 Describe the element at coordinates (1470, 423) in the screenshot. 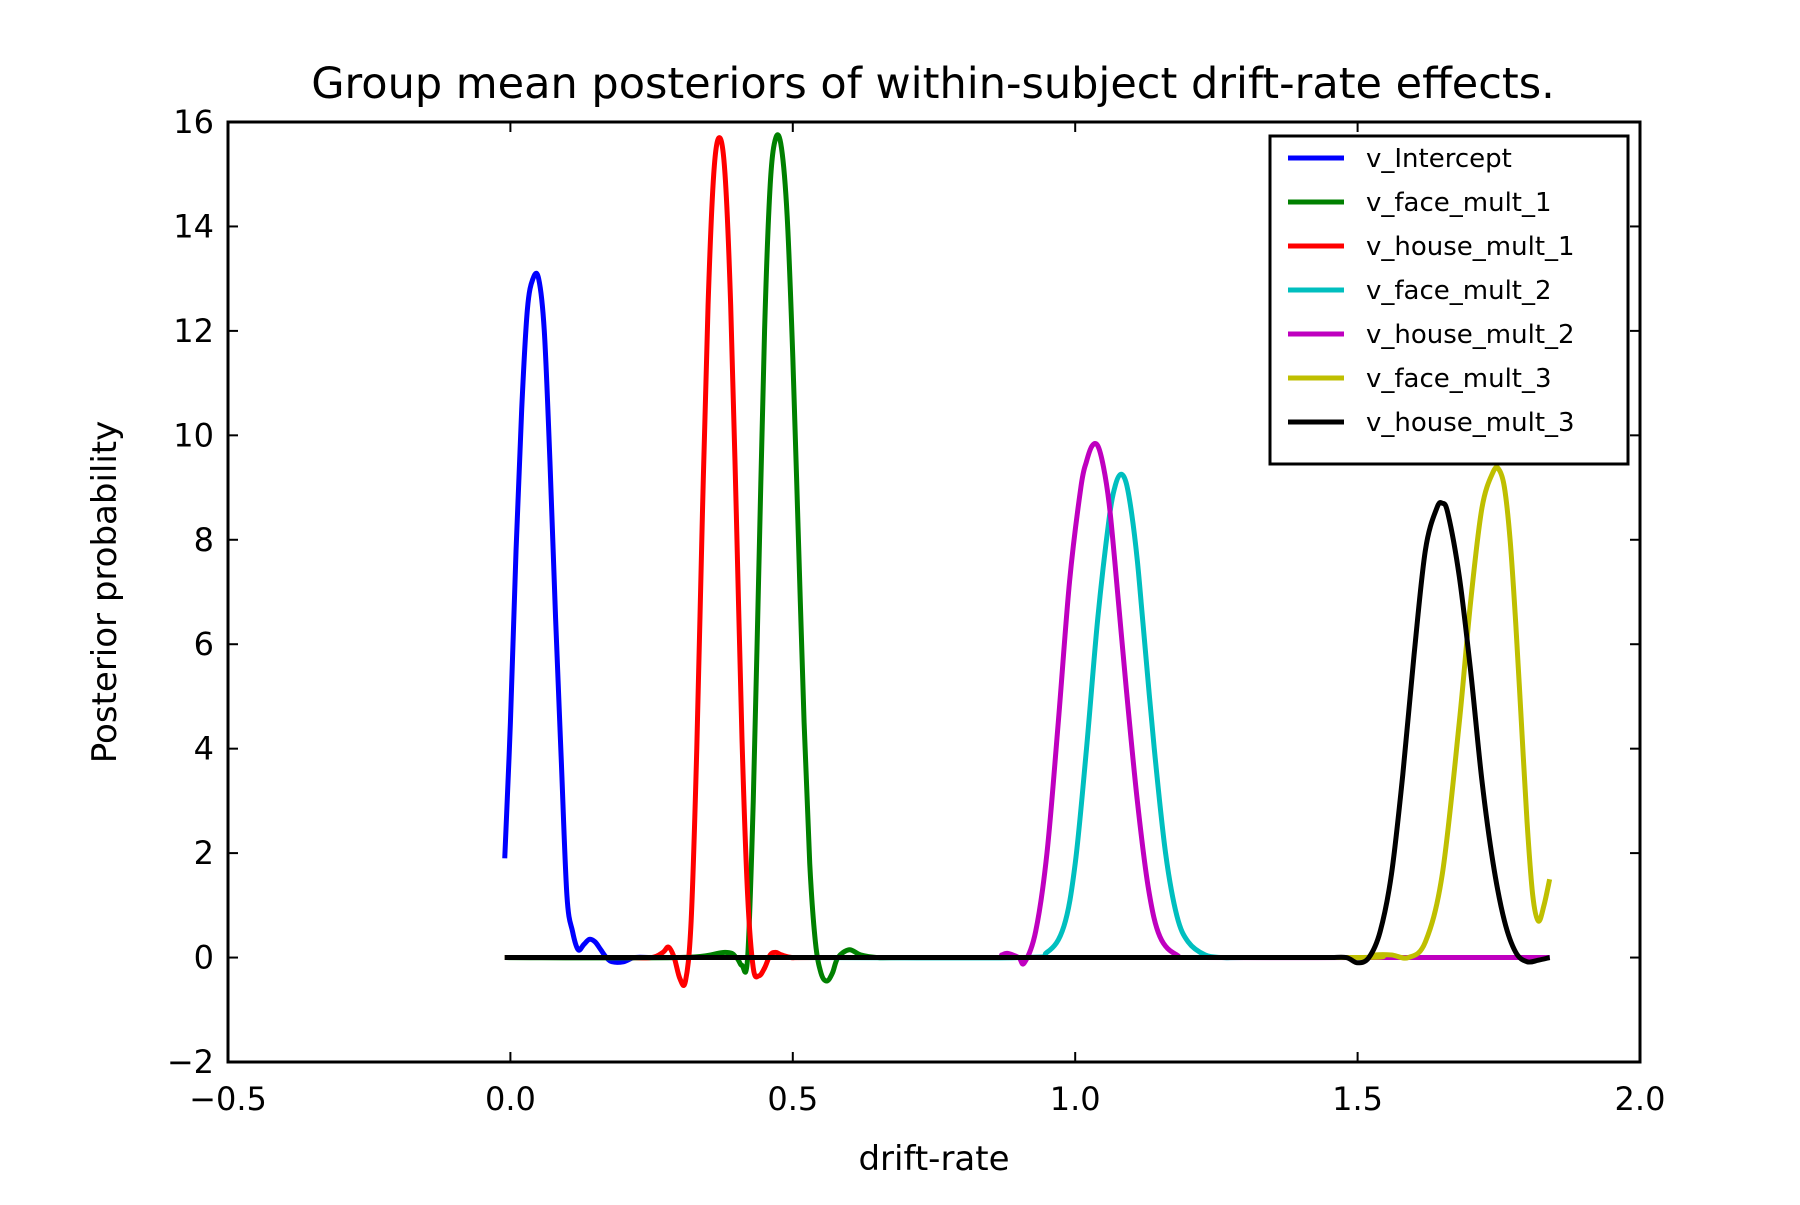

I see `legend-label: v_house_mult_3` at that location.